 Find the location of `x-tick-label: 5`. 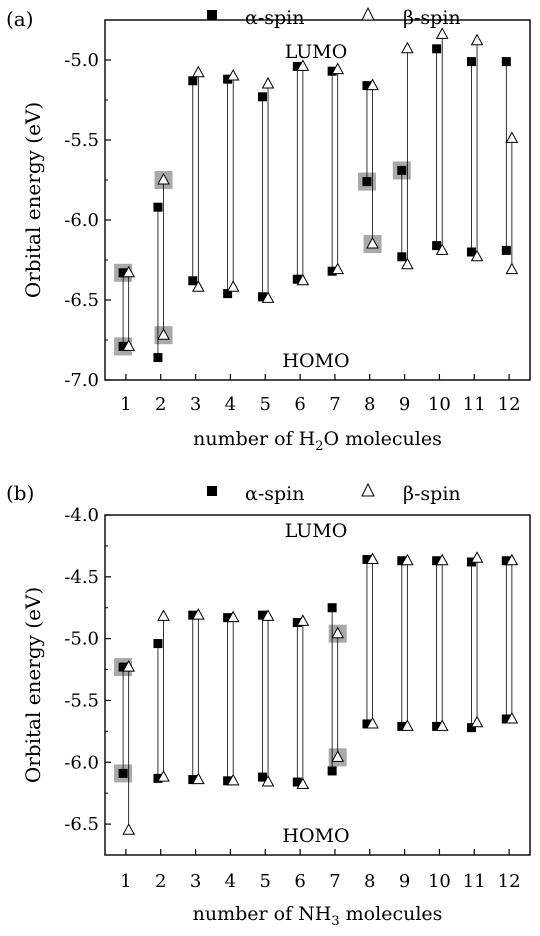

x-tick-label: 5 is located at coordinates (265, 404).